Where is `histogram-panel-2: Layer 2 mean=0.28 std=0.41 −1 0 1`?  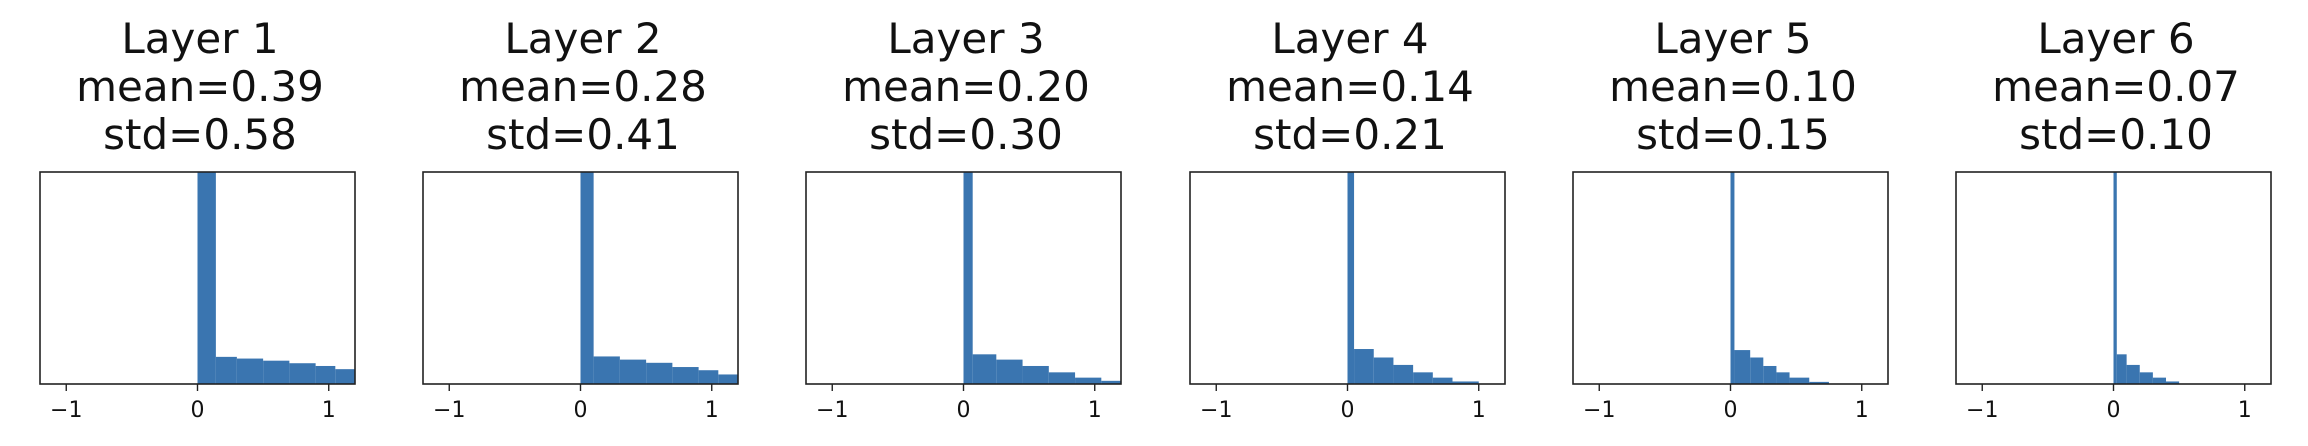 histogram-panel-2: Layer 2 mean=0.28 std=0.41 −1 0 1 is located at coordinates (583, 223).